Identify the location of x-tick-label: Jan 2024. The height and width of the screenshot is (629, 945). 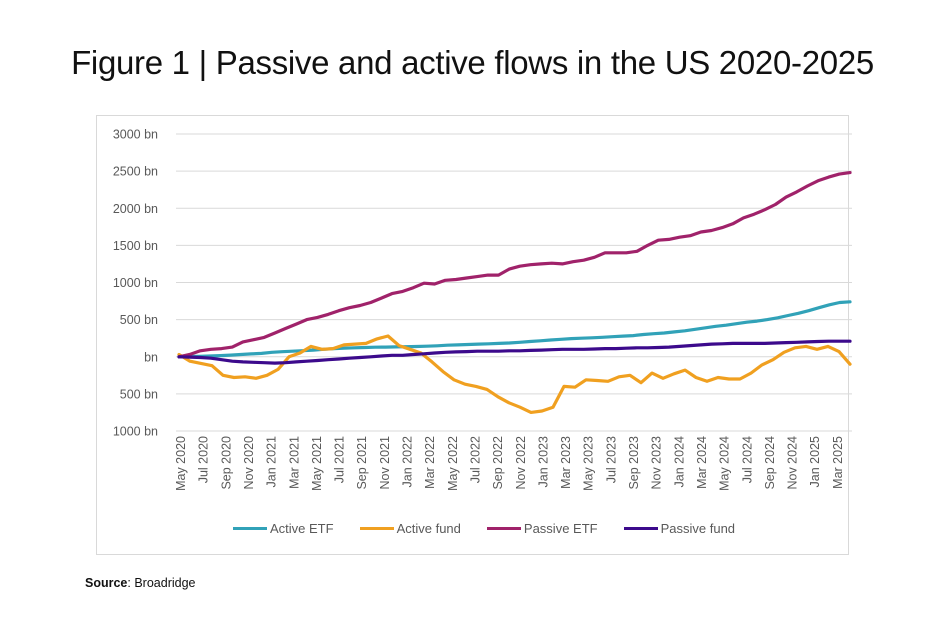
(679, 461).